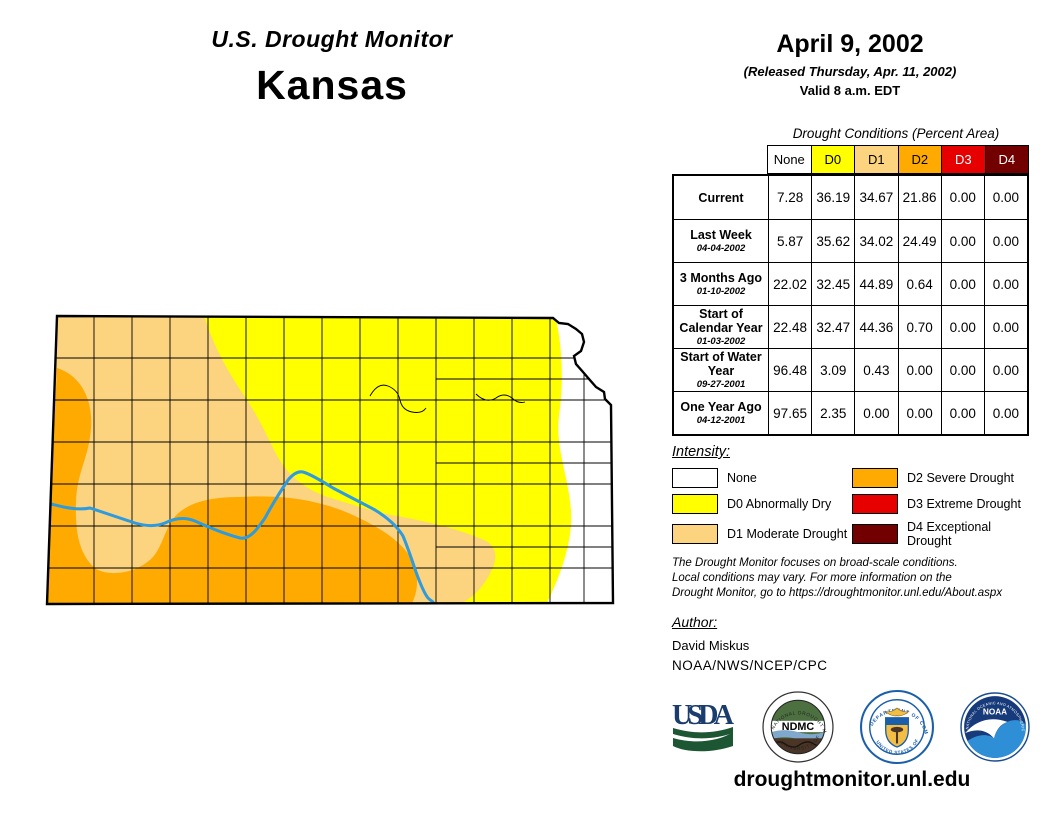  What do you see at coordinates (332, 39) in the screenshot?
I see `program-title: U.S. Drought Monitor` at bounding box center [332, 39].